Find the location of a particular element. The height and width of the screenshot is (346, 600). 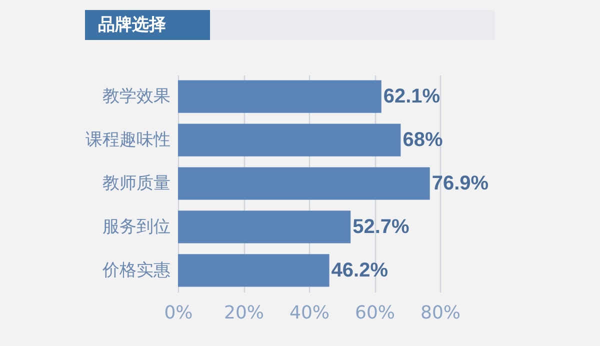

x-tick-label: 60% is located at coordinates (375, 313).